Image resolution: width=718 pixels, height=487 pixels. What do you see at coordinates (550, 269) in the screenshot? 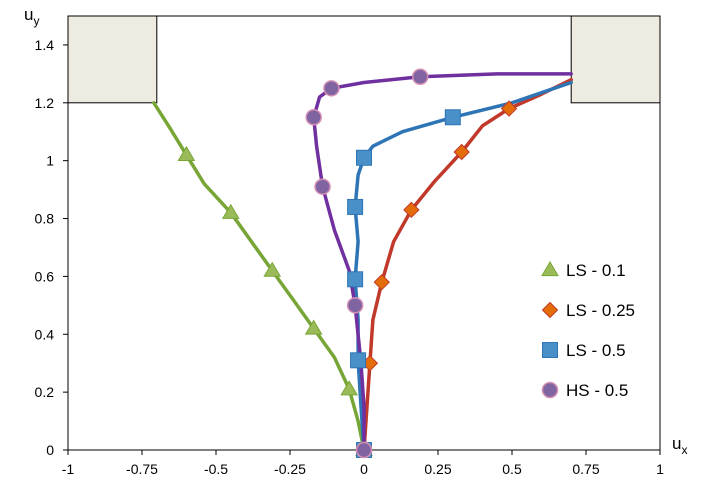
I see `legend-marker-triangle` at bounding box center [550, 269].